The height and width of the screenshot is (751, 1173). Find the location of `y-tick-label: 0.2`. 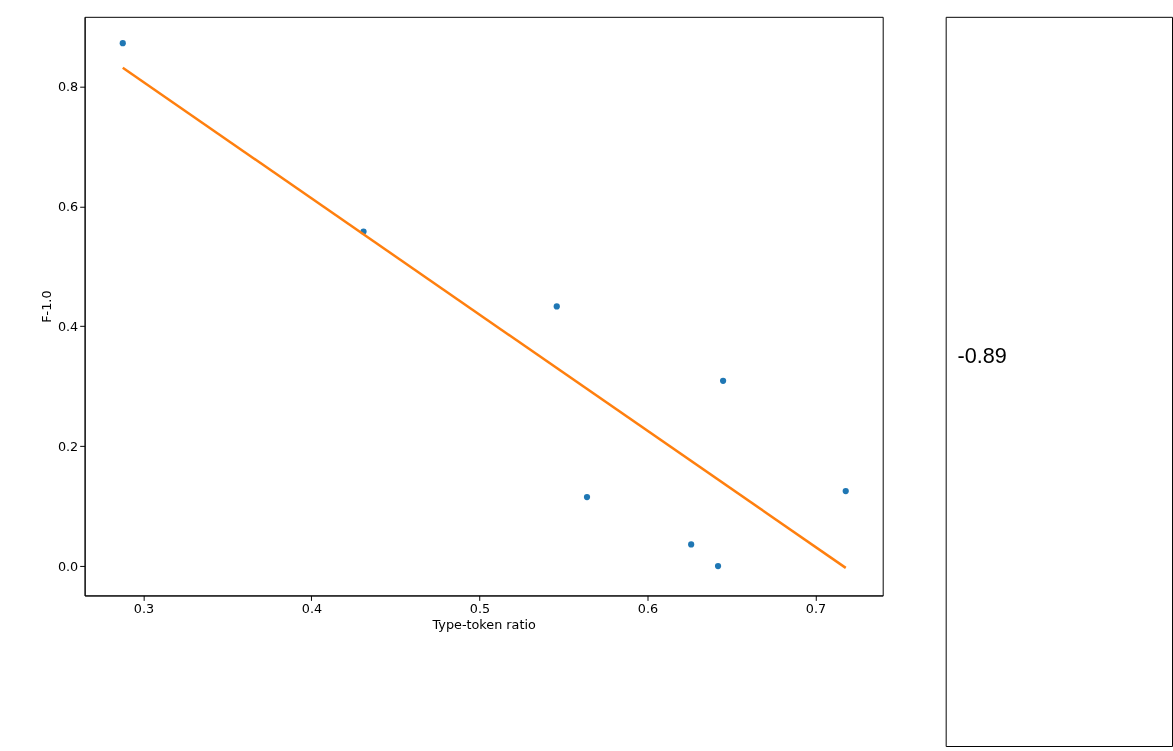

y-tick-label: 0.2 is located at coordinates (68, 446).